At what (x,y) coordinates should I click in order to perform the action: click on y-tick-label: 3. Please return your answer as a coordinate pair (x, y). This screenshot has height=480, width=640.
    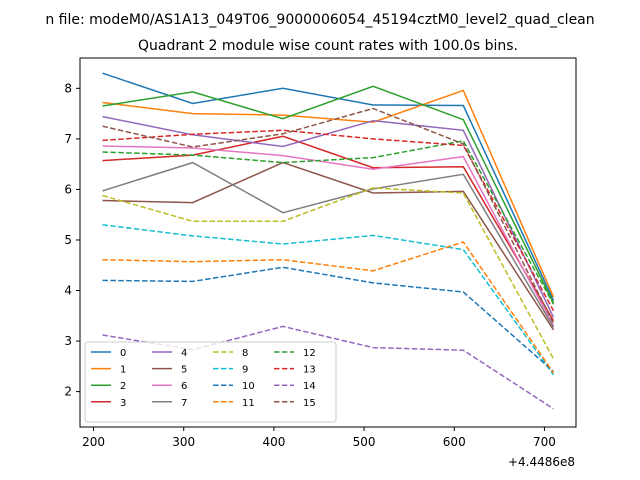
    Looking at the image, I should click on (68, 341).